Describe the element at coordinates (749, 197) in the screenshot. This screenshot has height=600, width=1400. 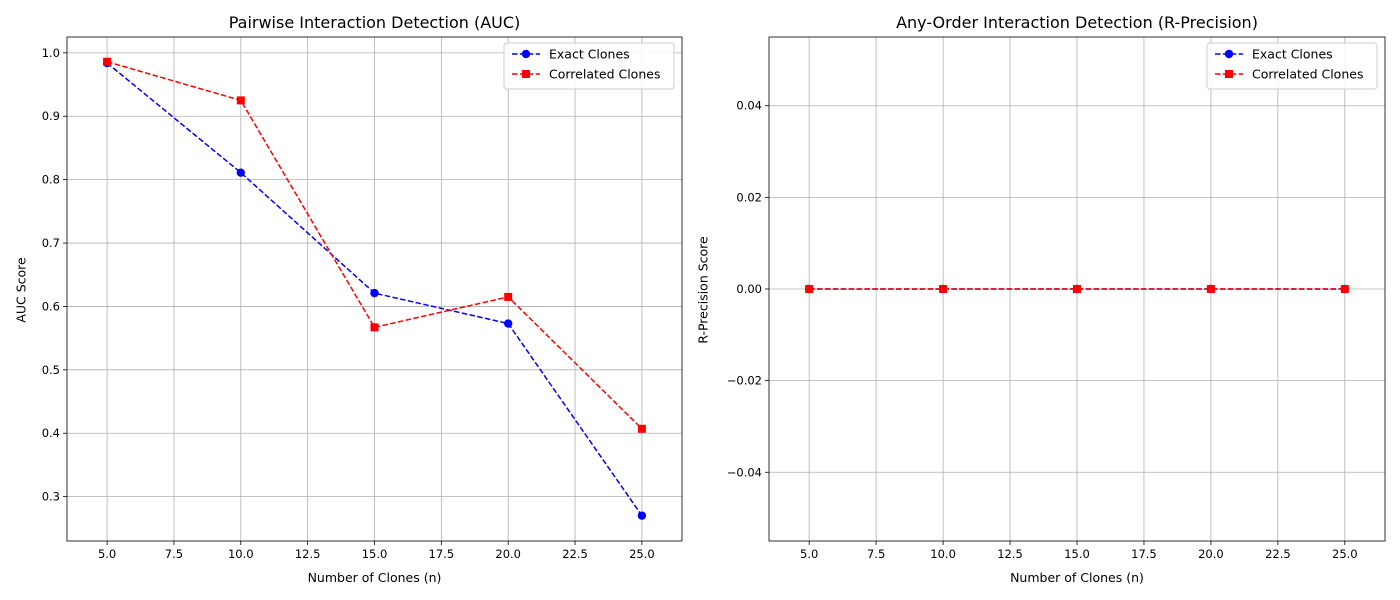
I see `y-tick-label: 0.02` at that location.